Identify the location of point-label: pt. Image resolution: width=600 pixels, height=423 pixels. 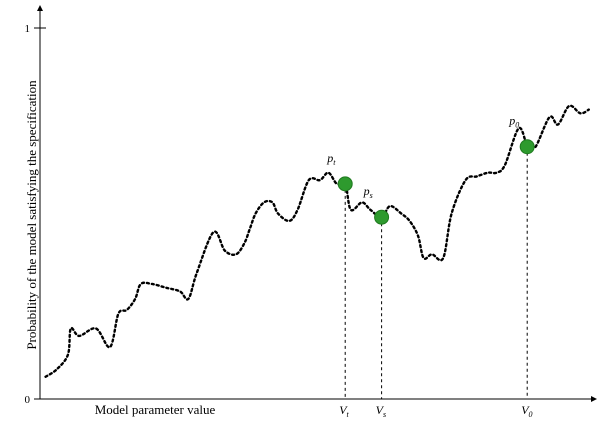
(331, 159).